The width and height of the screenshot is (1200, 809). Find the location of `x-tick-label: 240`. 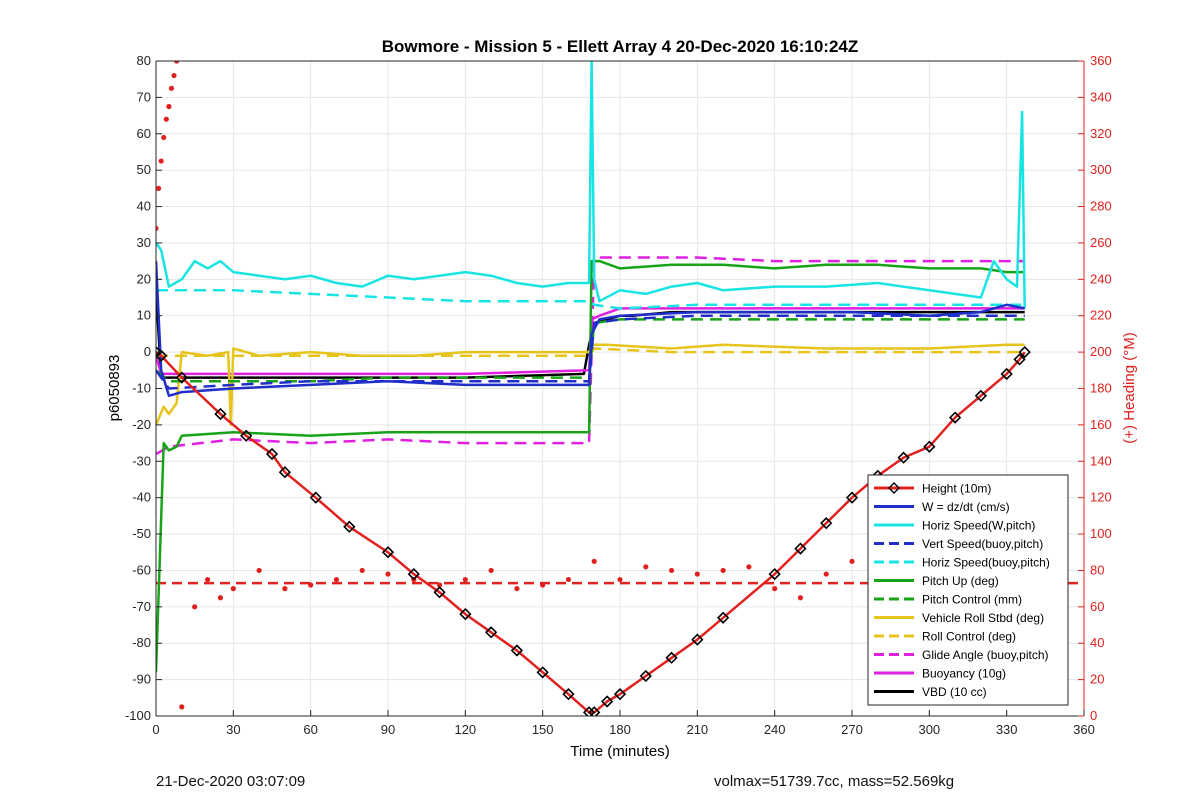

x-tick-label: 240 is located at coordinates (775, 729).